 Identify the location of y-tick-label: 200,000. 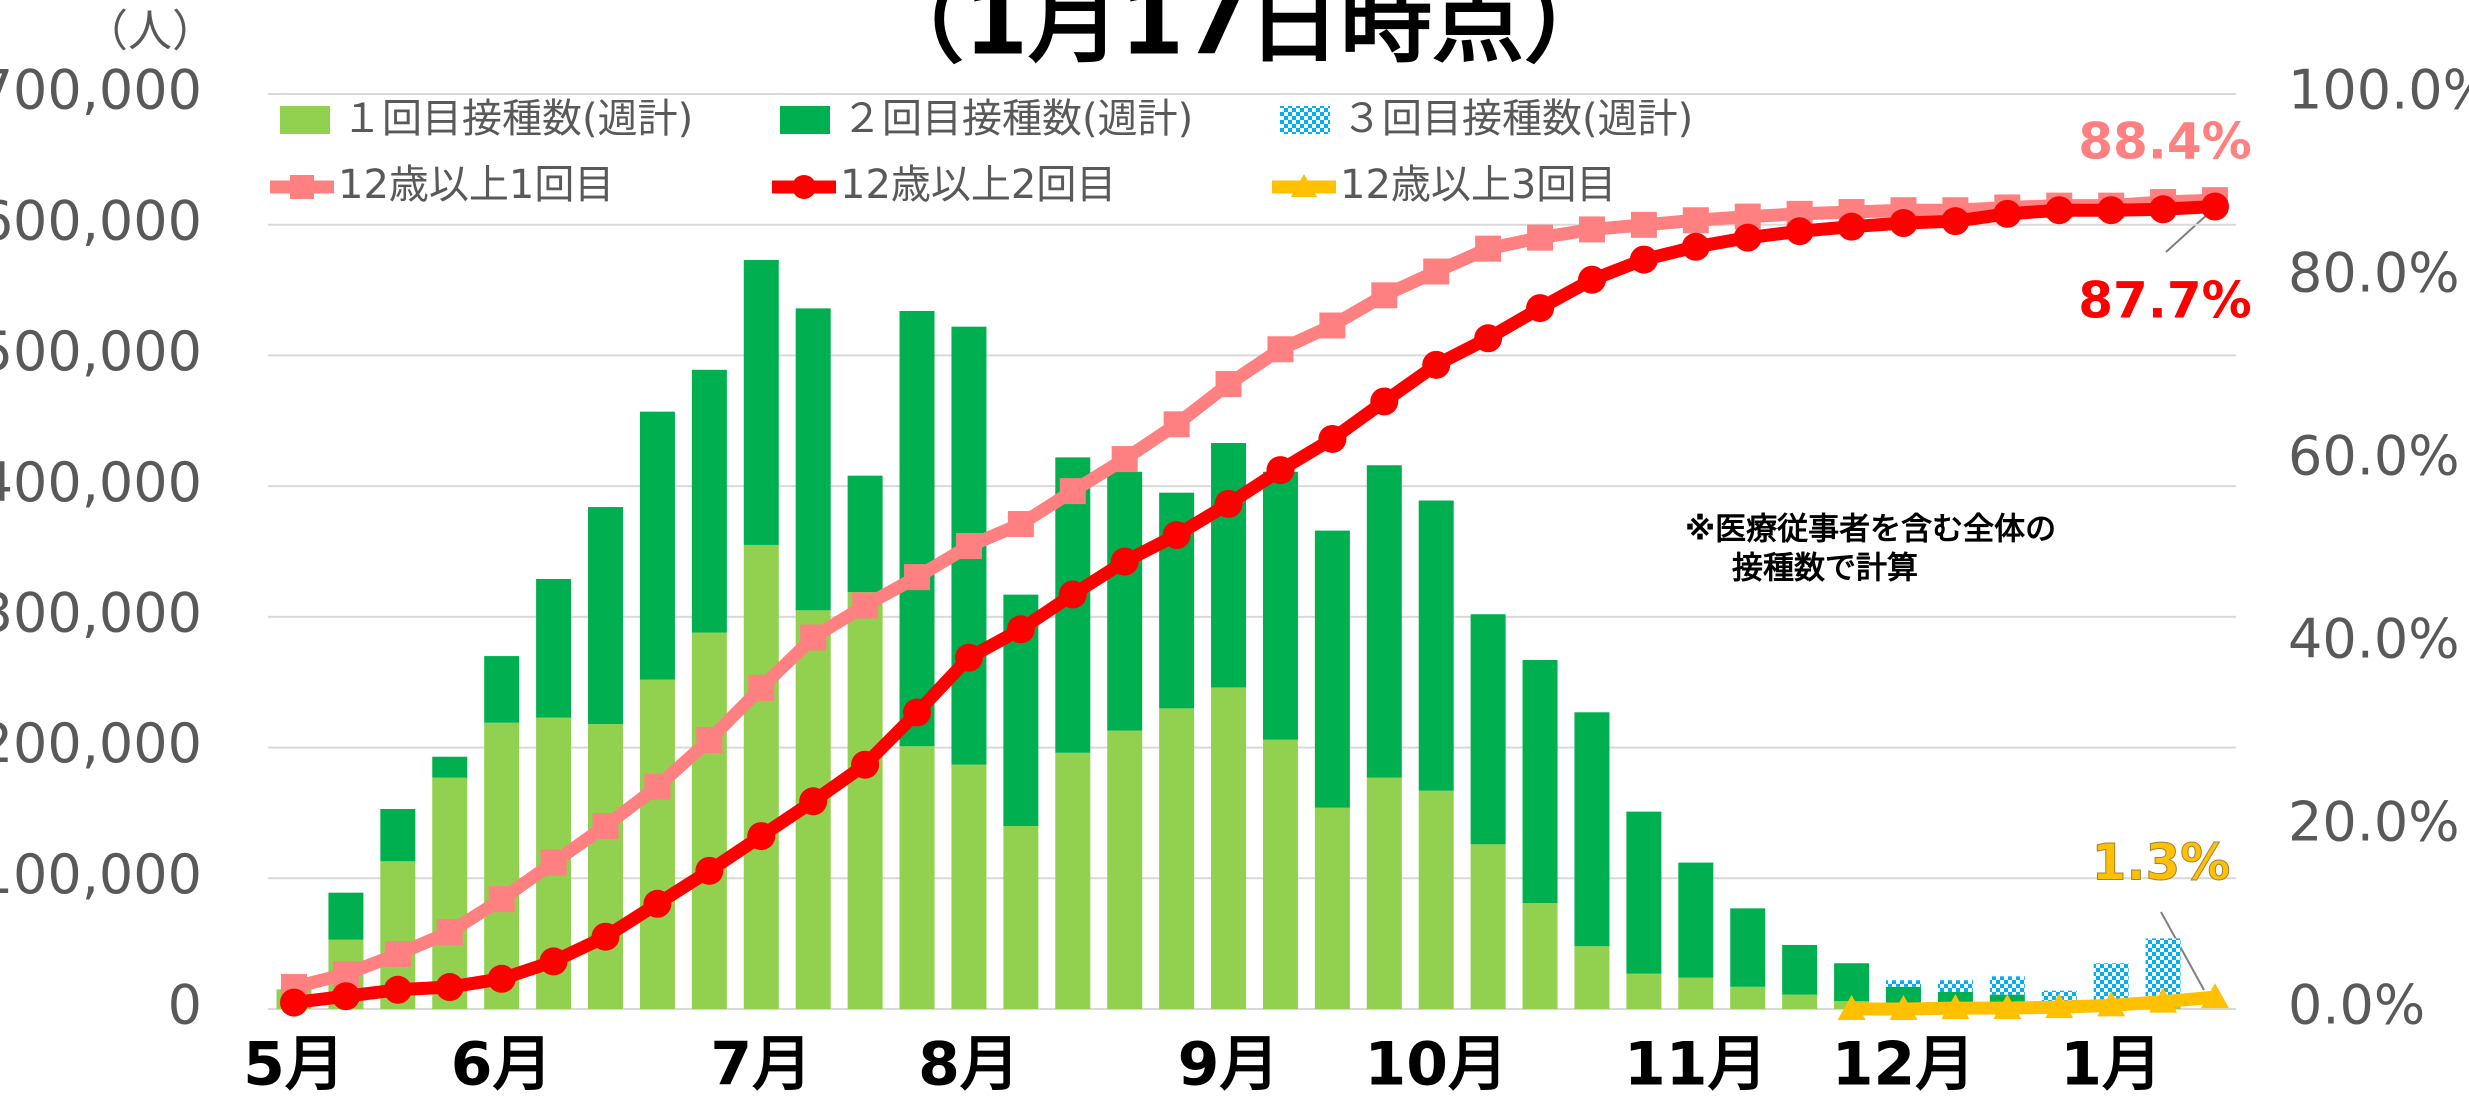
(101, 743).